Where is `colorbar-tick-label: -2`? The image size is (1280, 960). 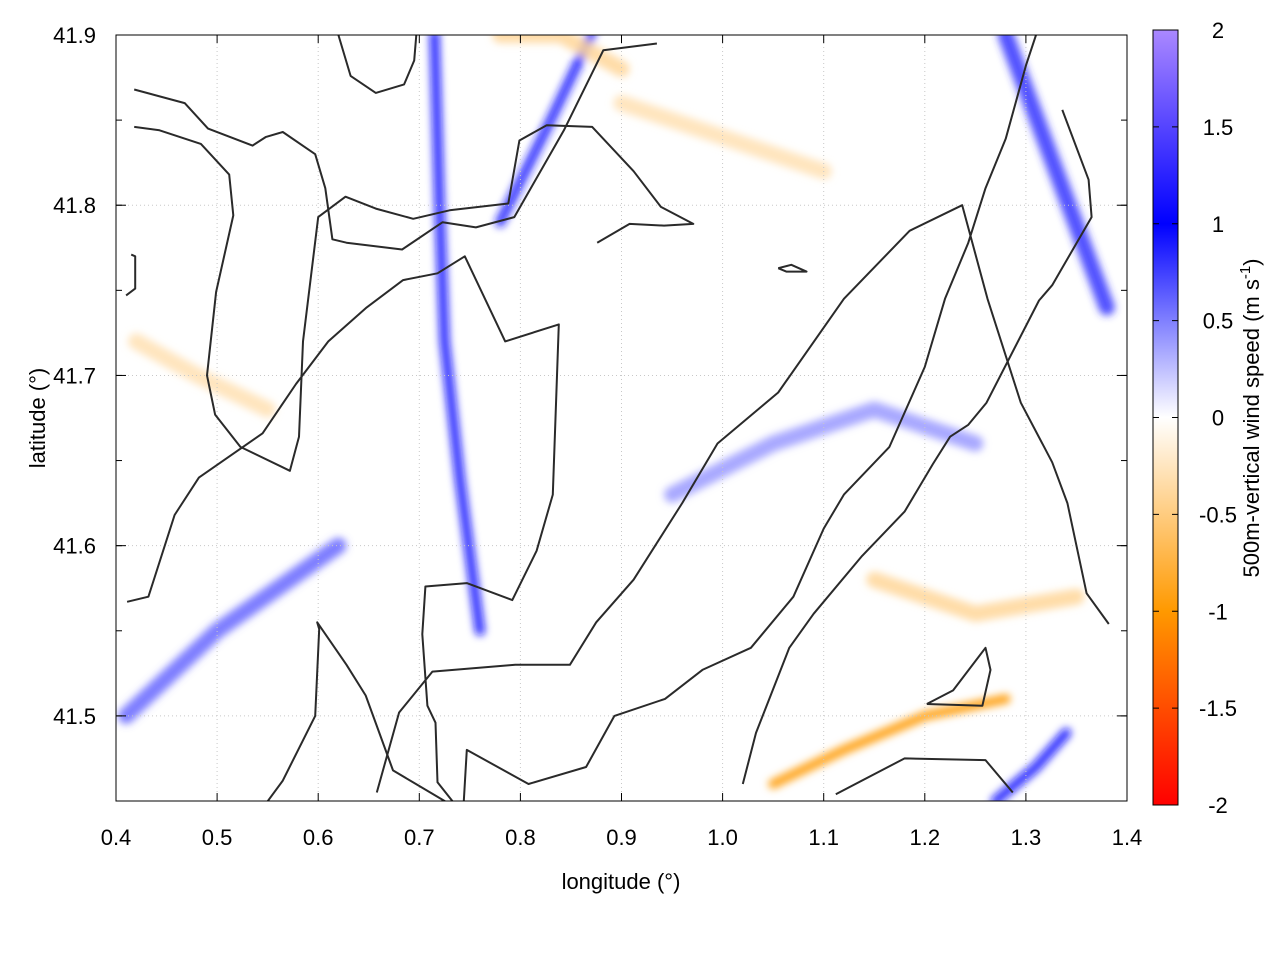
colorbar-tick-label: -2 is located at coordinates (1218, 805).